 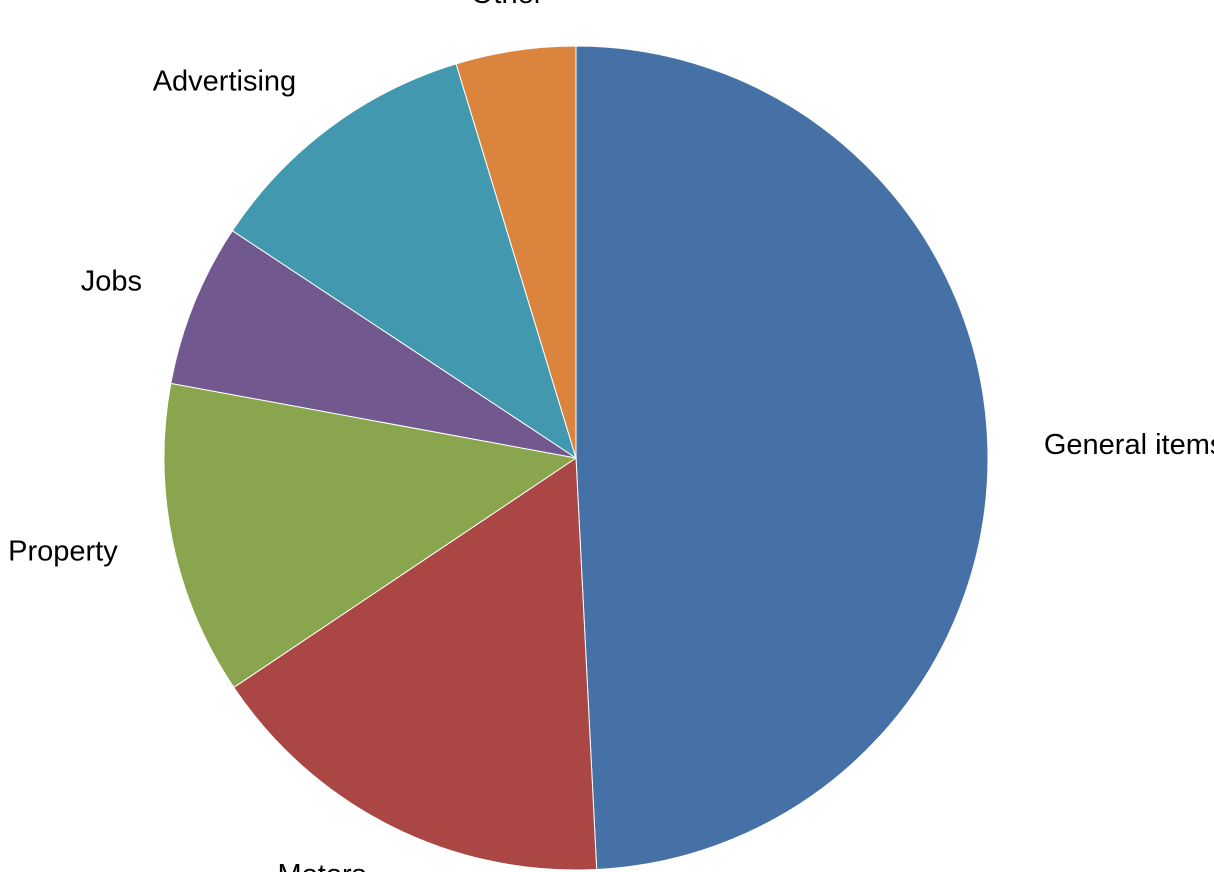 What do you see at coordinates (224, 82) in the screenshot?
I see `slice-label: Advertising` at bounding box center [224, 82].